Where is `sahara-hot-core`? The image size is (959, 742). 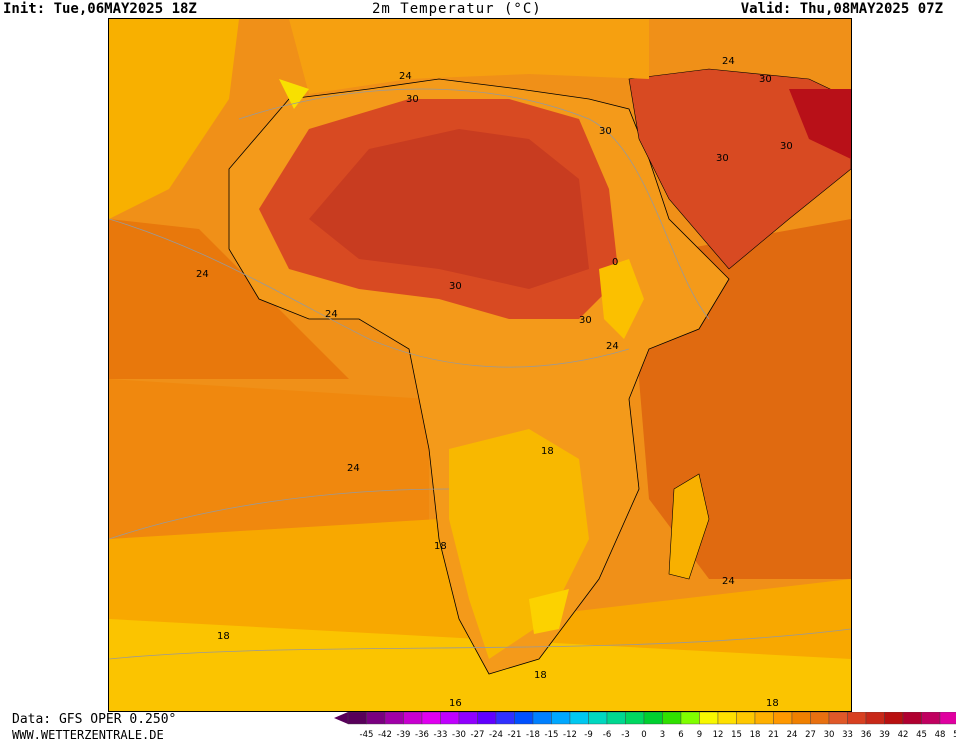 sahara-hot-core is located at coordinates (449, 209).